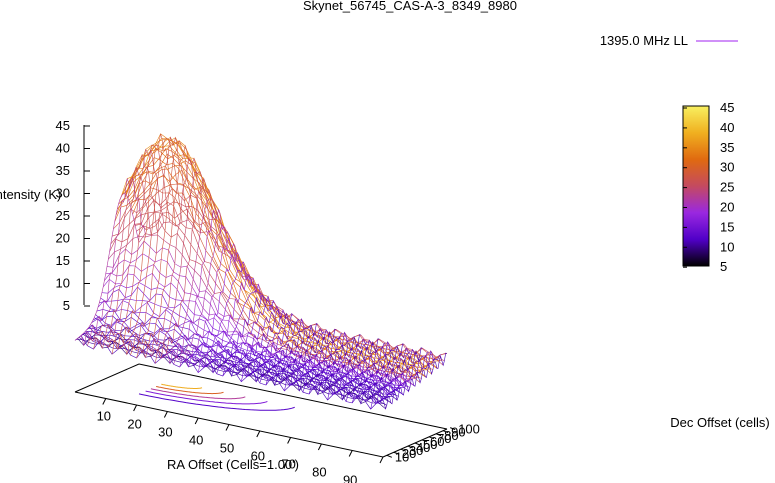 The height and width of the screenshot is (483, 775). I want to click on colorbar: 45 40 35 30 25 20 15 10 5, so click(708, 187).